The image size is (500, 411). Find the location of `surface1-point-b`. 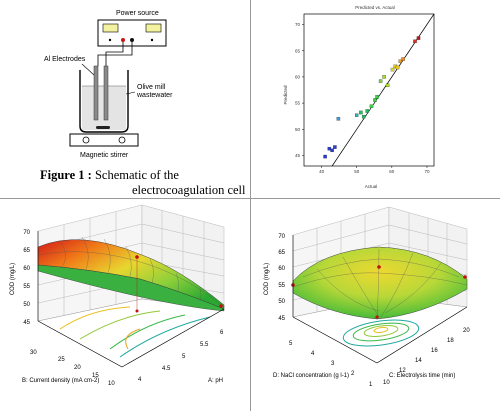

surface1-point-b is located at coordinates (221, 306).